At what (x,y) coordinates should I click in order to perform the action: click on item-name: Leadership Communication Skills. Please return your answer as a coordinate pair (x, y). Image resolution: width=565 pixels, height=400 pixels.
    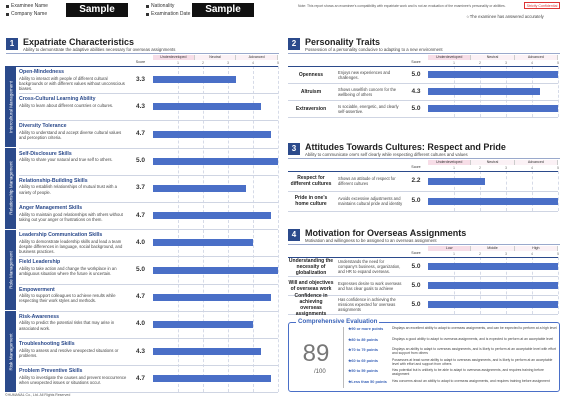
    Looking at the image, I should click on (61, 235).